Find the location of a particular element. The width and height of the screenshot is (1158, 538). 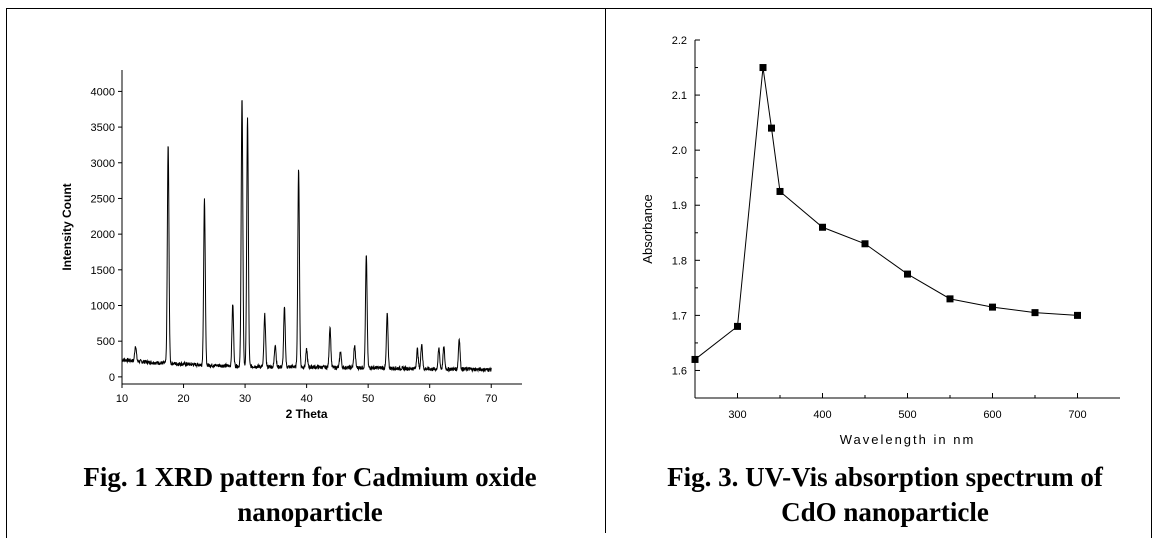

xrd-y-tick-label: 1000 is located at coordinates (103, 307).